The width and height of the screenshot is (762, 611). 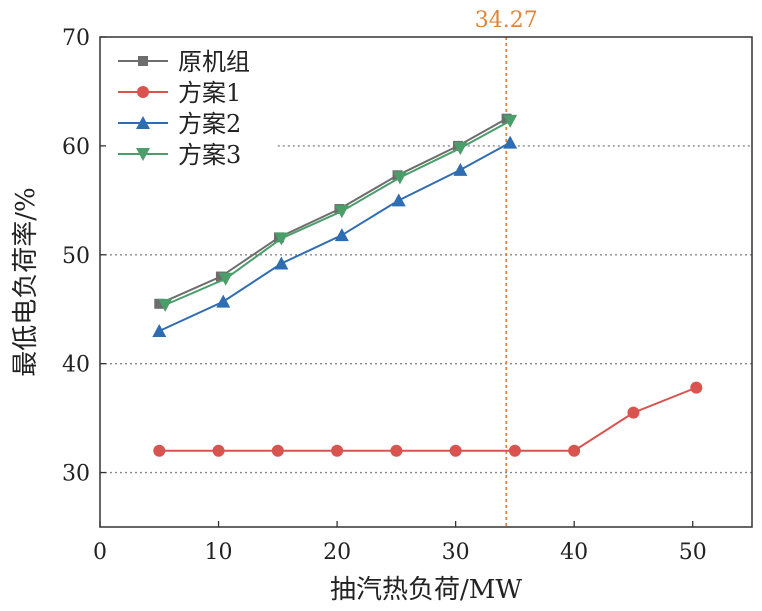 What do you see at coordinates (76, 365) in the screenshot?
I see `y-tick-label-40: 40` at bounding box center [76, 365].